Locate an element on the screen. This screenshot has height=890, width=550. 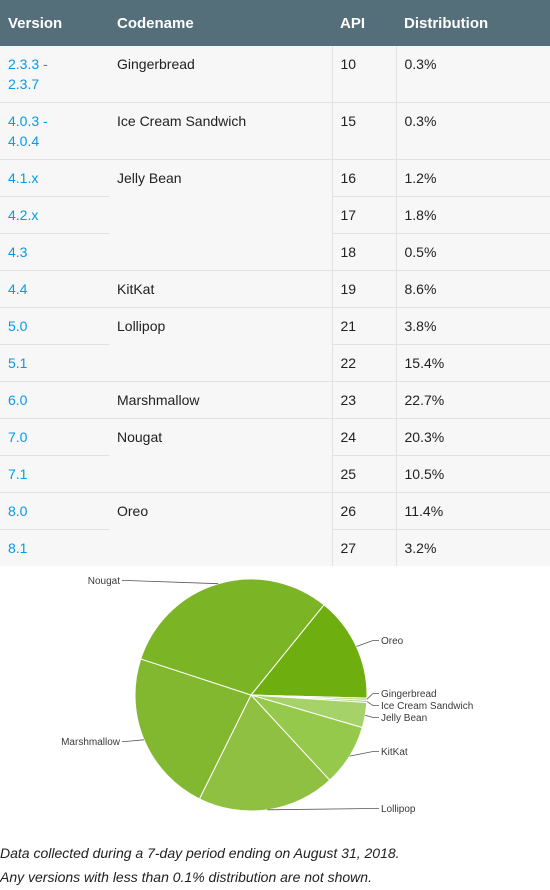
pie-label-gingerbread: Gingerbread is located at coordinates (409, 694).